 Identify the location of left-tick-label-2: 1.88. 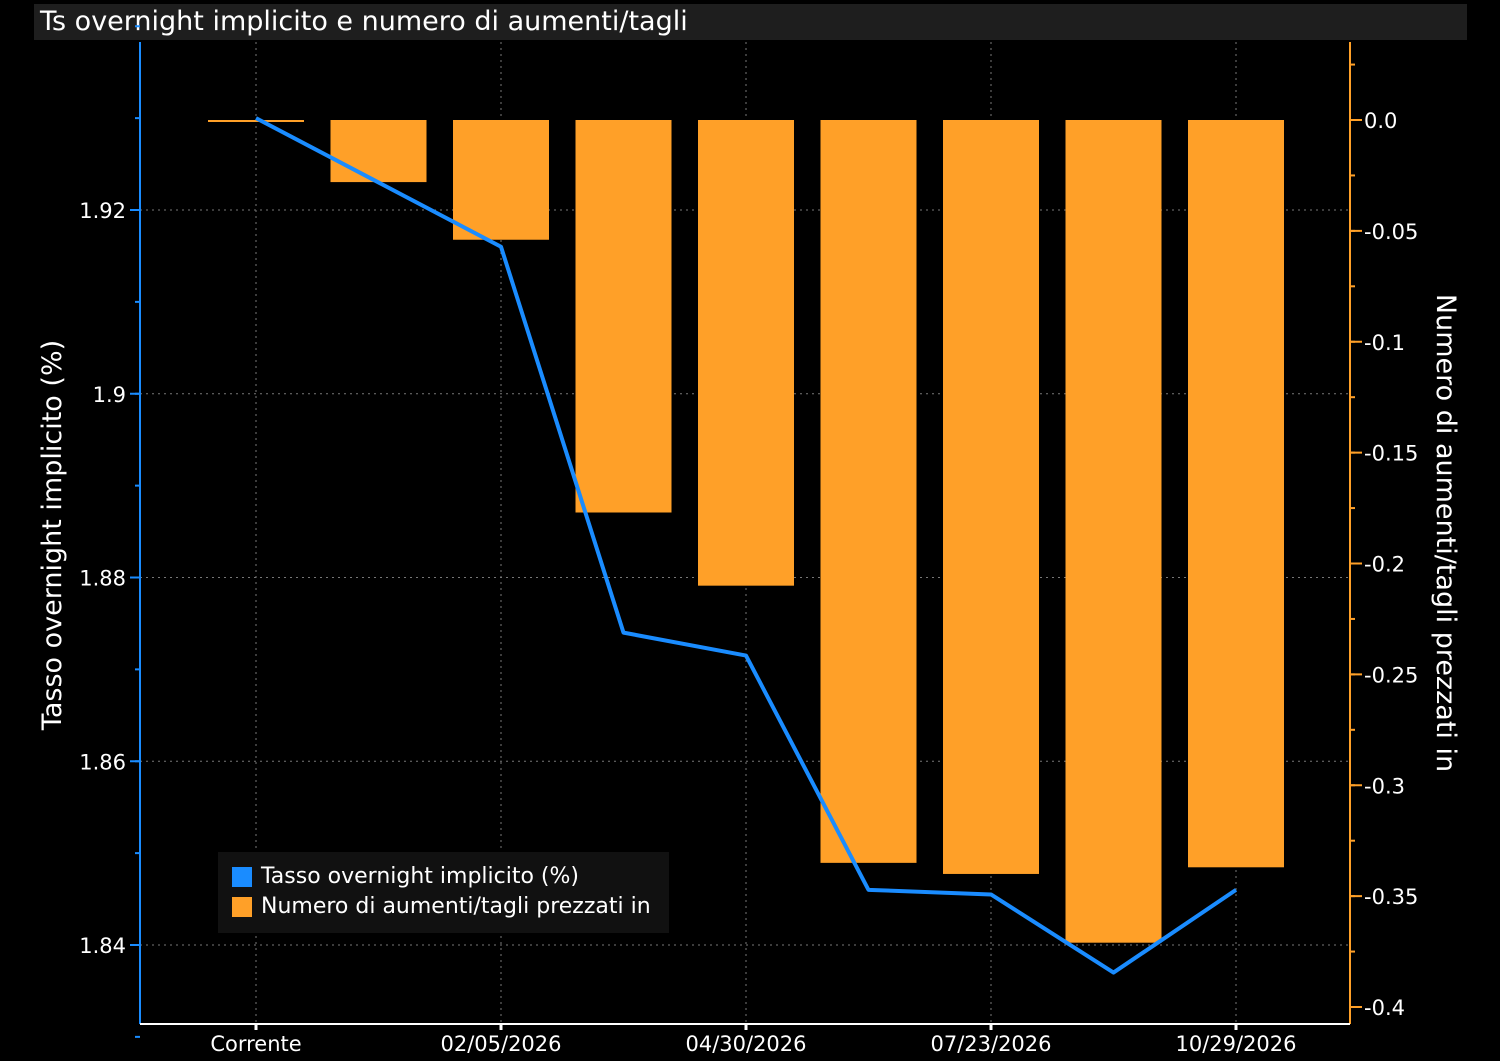
(102, 579).